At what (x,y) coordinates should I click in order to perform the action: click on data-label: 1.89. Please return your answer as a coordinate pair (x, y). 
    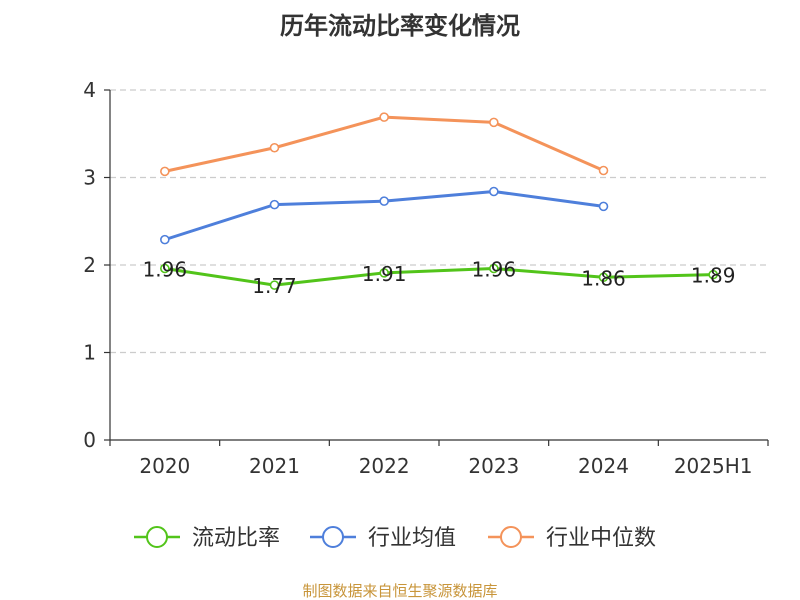
    Looking at the image, I should click on (713, 276).